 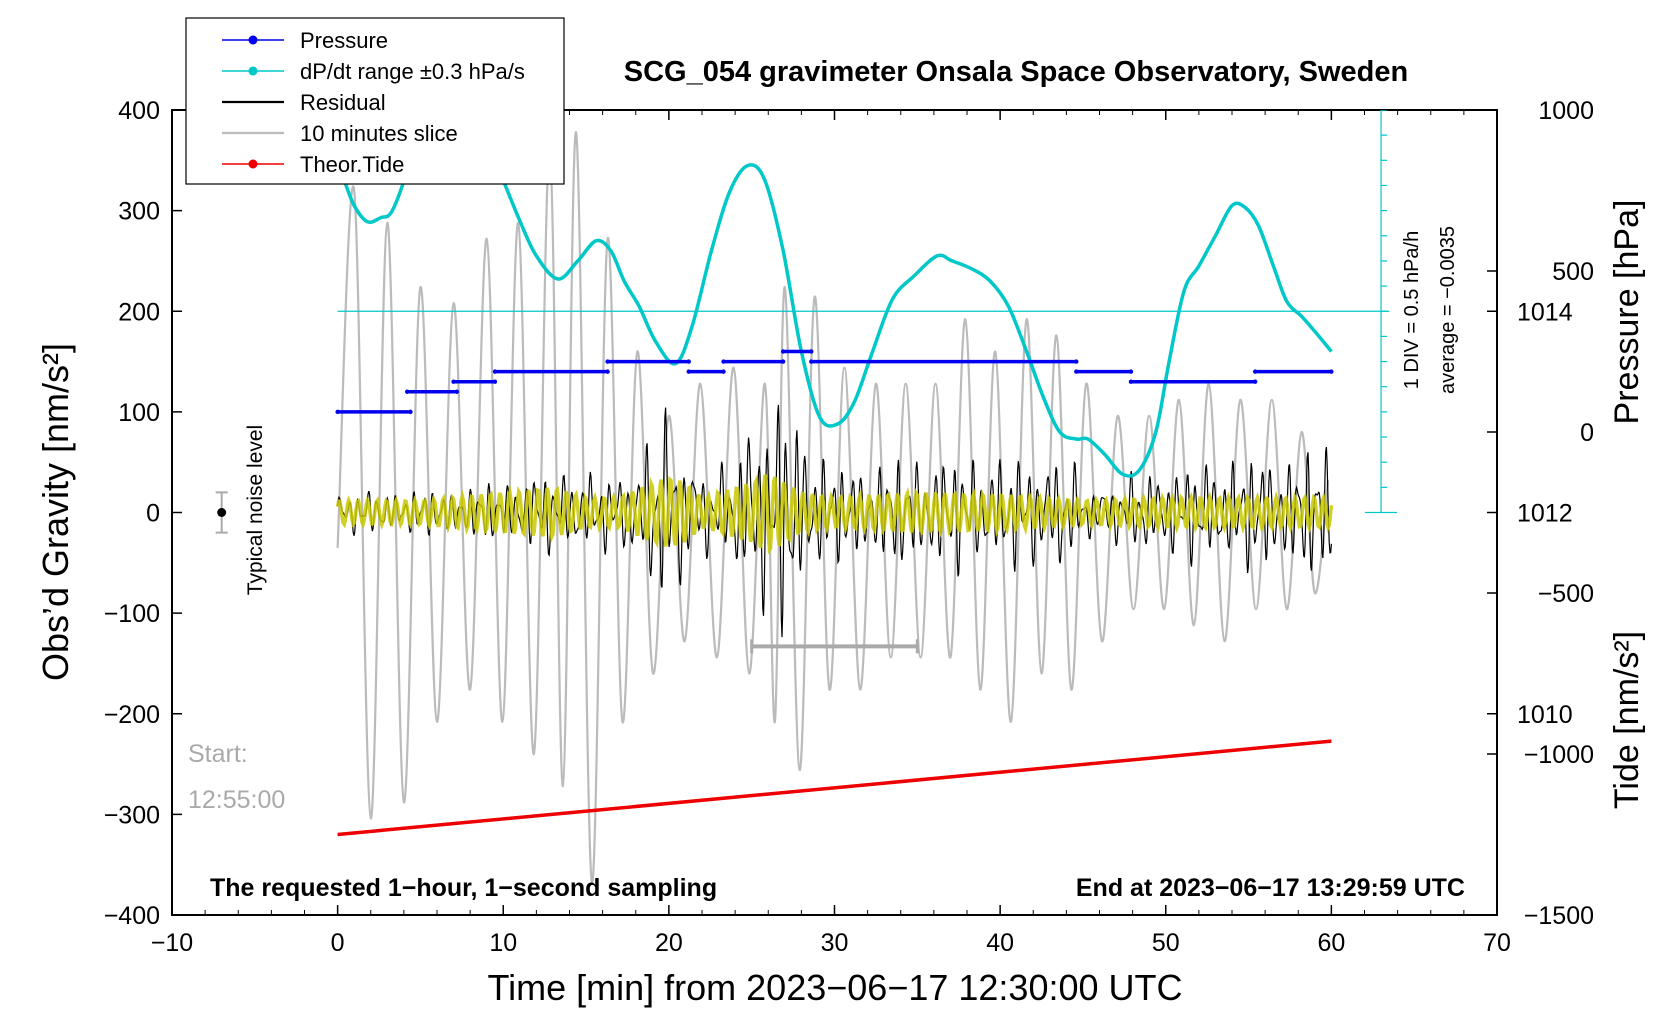 I want to click on filtered-layer, so click(x=834, y=514).